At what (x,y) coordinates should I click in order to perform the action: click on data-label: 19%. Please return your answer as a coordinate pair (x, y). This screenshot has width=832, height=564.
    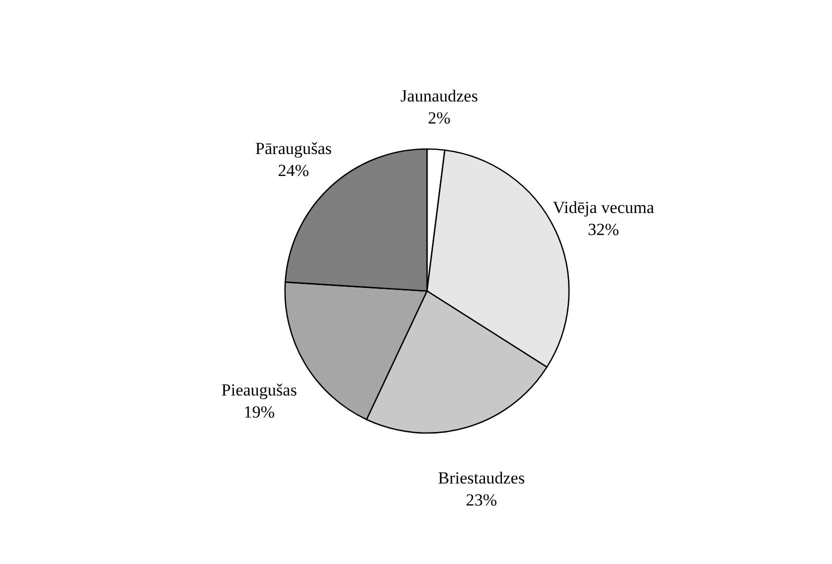
    Looking at the image, I should click on (259, 412).